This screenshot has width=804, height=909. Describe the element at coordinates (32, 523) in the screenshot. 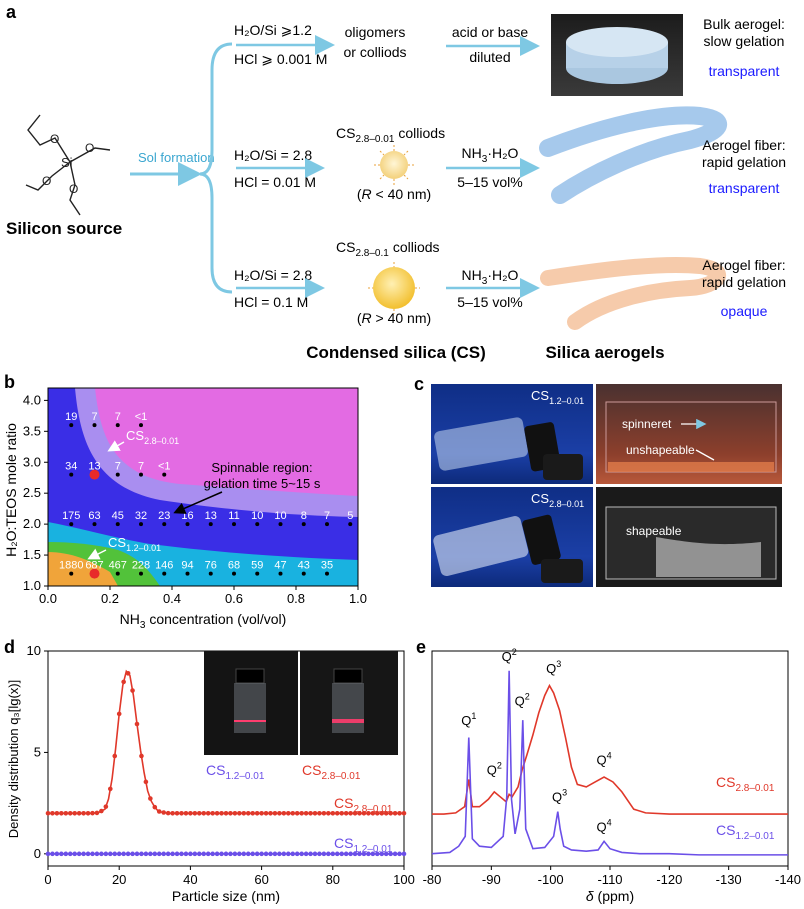

I see `b-ytick-label: 2.0` at that location.